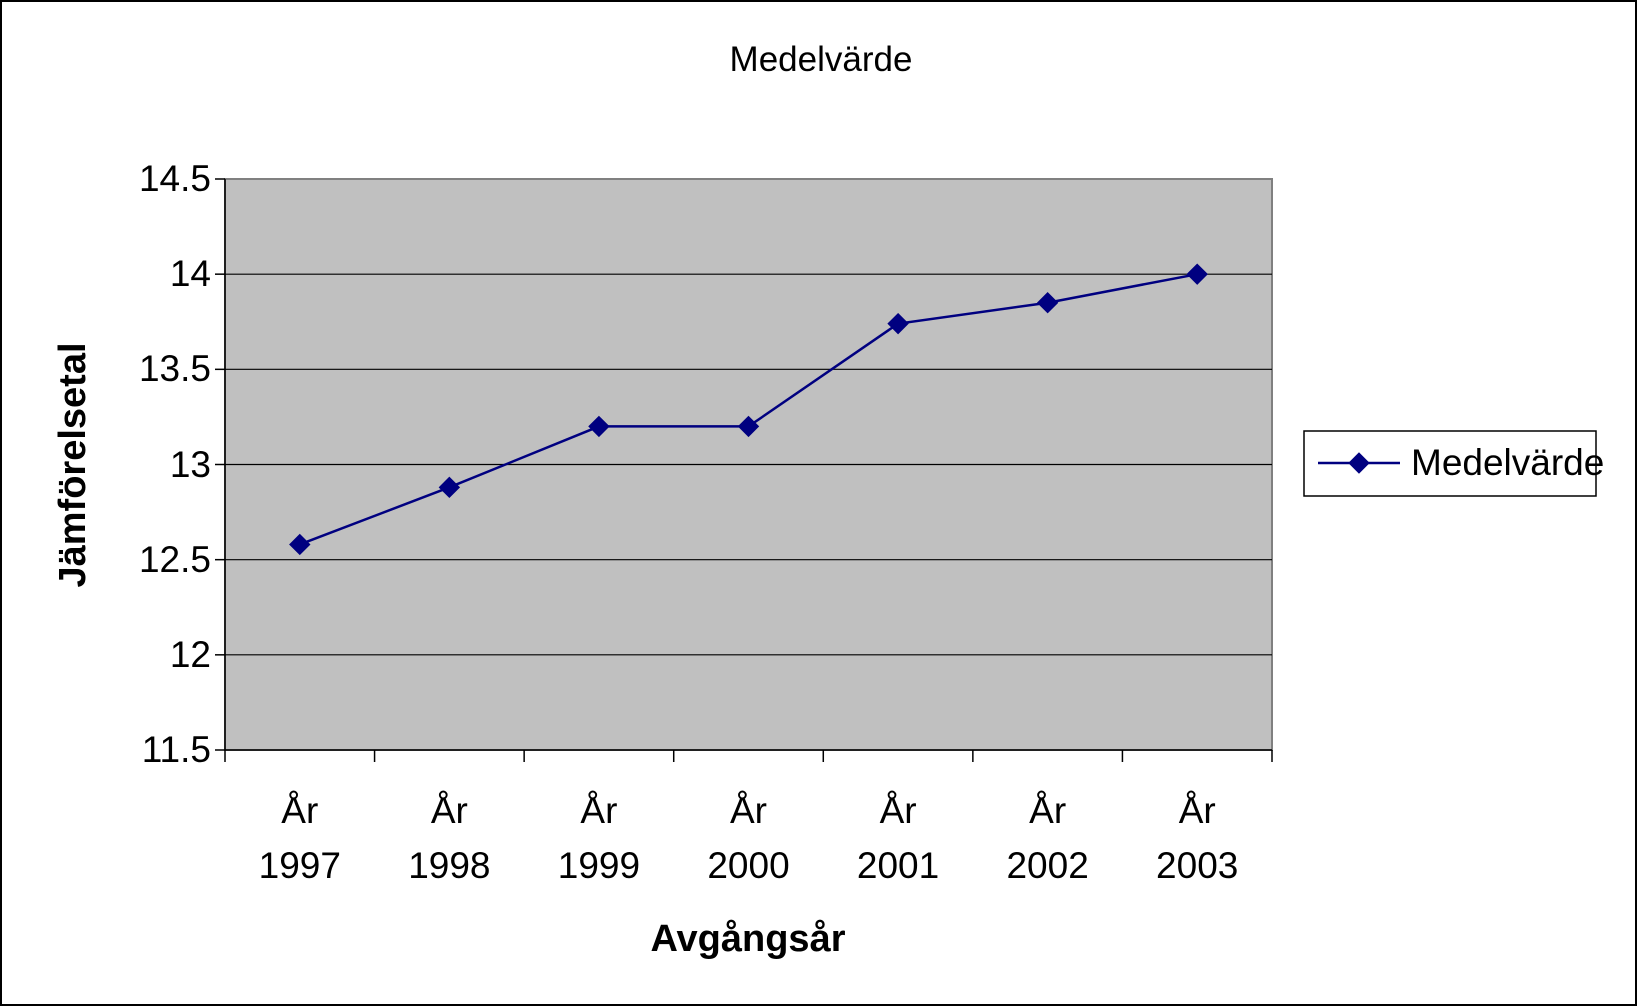 The height and width of the screenshot is (1006, 1637). What do you see at coordinates (190, 654) in the screenshot?
I see `y-tick-label: 12` at bounding box center [190, 654].